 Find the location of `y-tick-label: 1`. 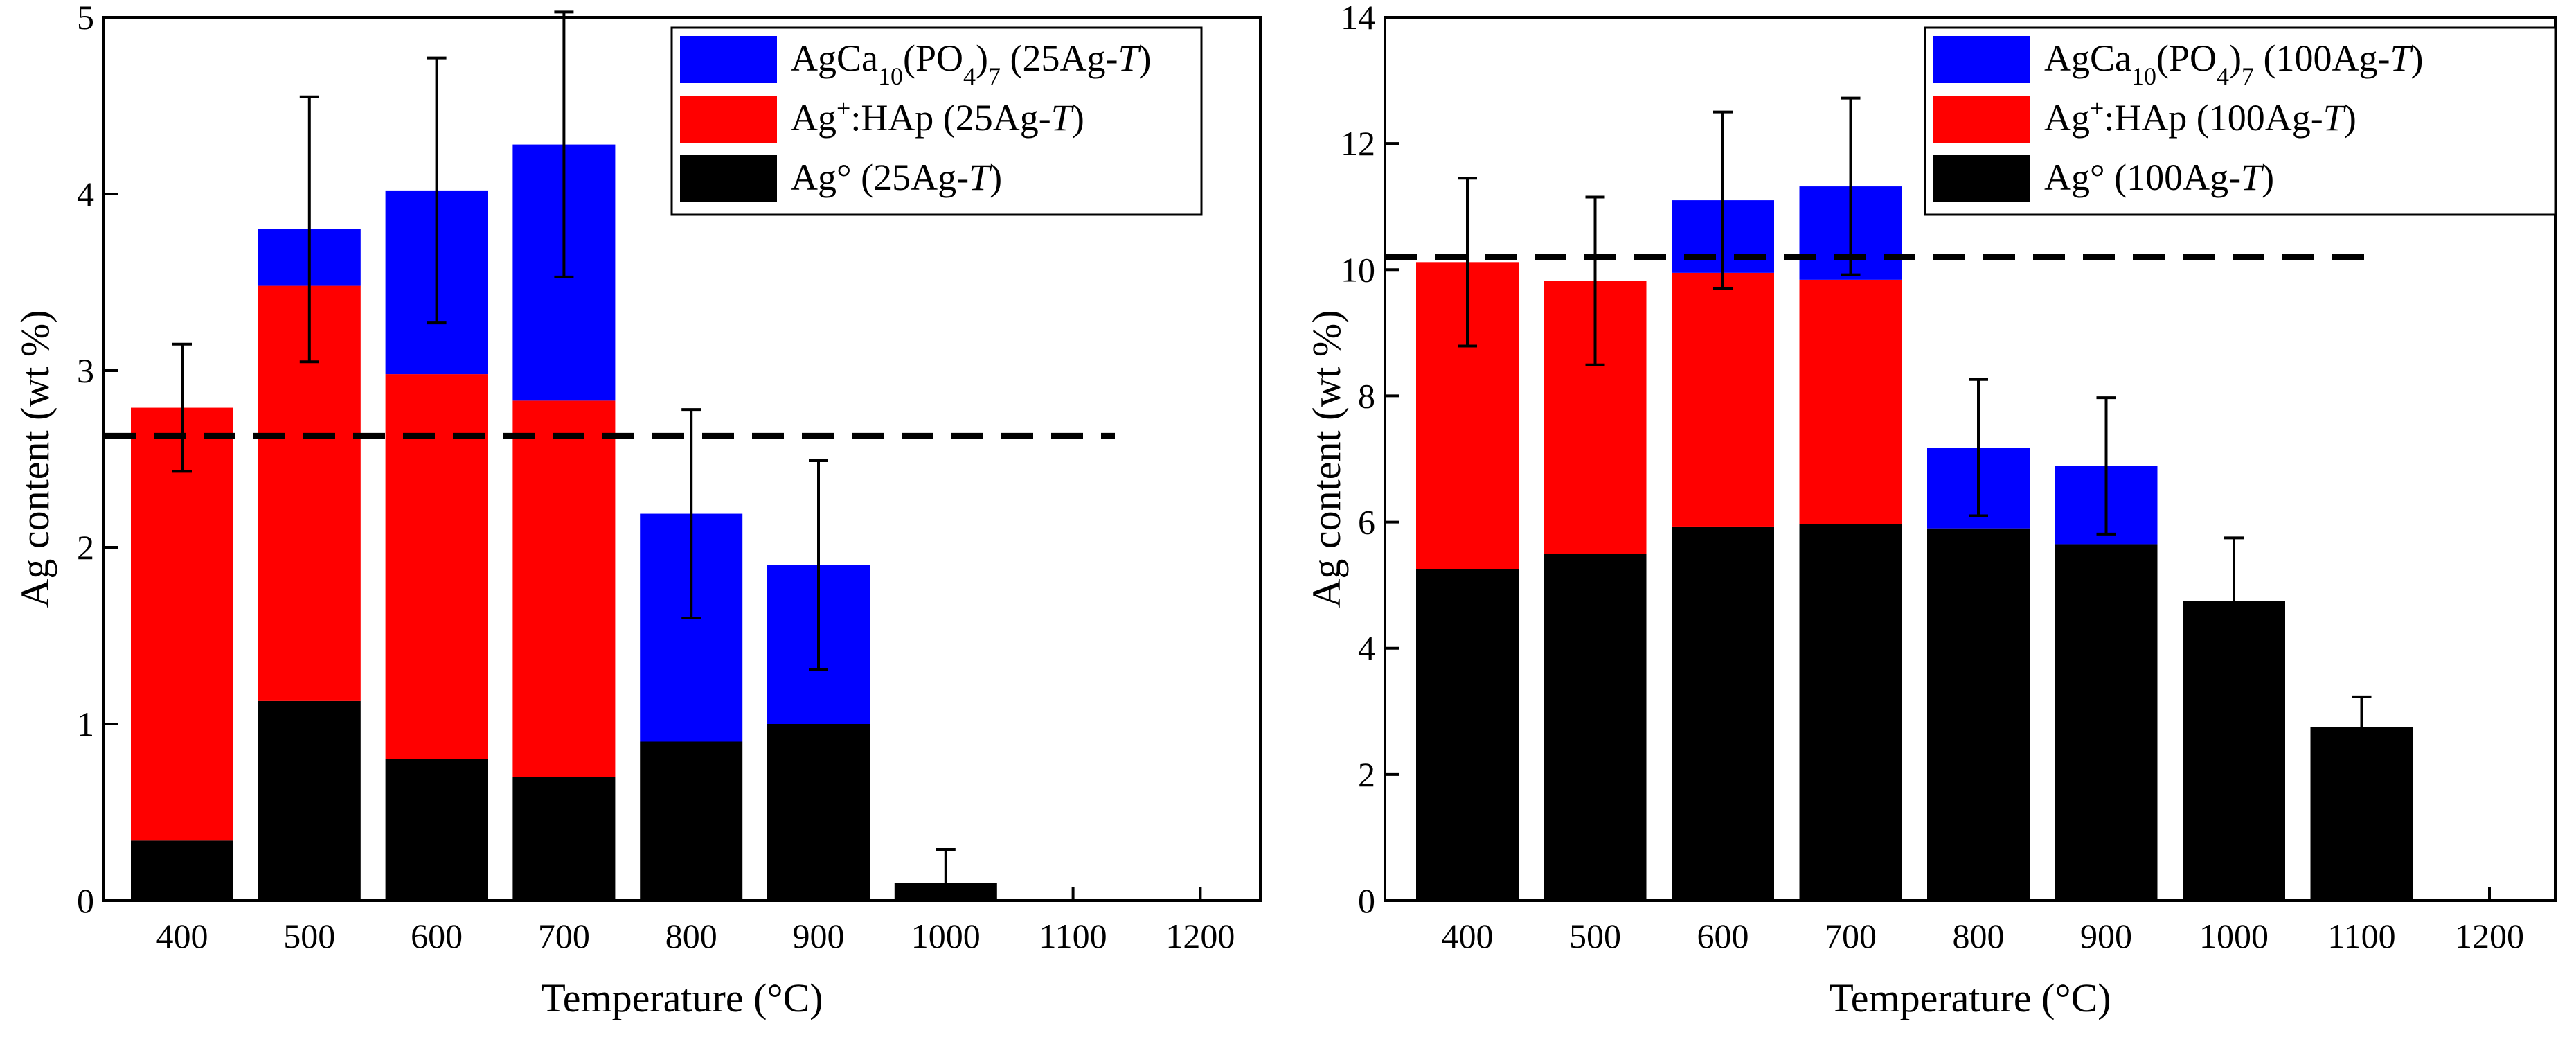

y-tick-label: 1 is located at coordinates (85, 724).